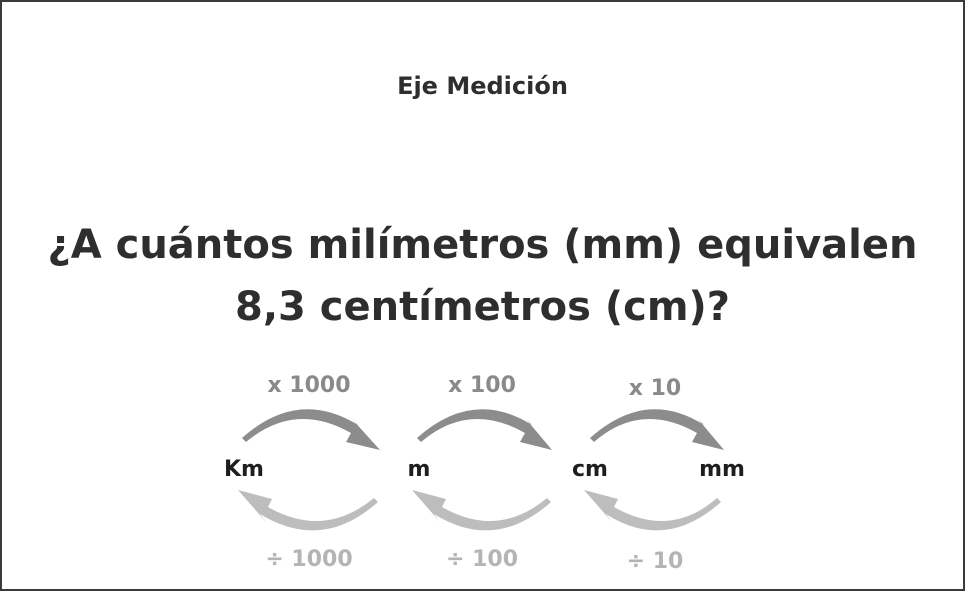 The image size is (965, 591). Describe the element at coordinates (308, 385) in the screenshot. I see `label-x-1000: x 1000` at that location.